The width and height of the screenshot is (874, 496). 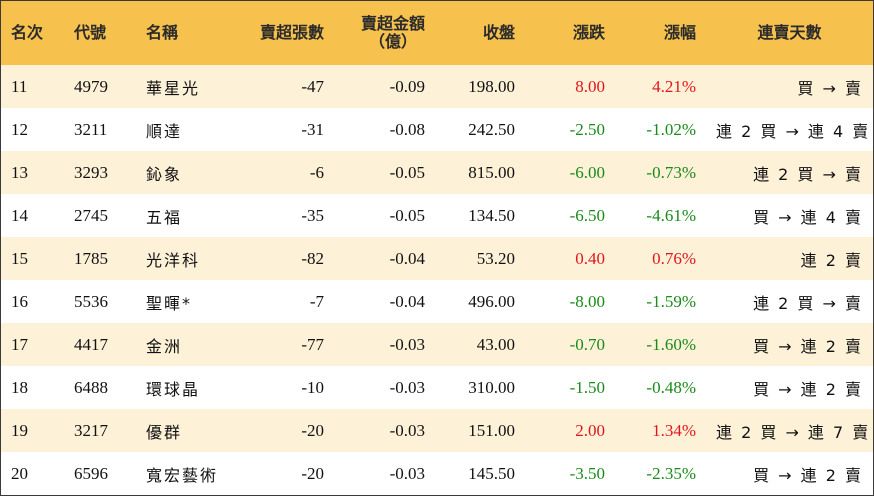 What do you see at coordinates (291, 32) in the screenshot?
I see `header-net-sell-lots: 賣超張數` at bounding box center [291, 32].